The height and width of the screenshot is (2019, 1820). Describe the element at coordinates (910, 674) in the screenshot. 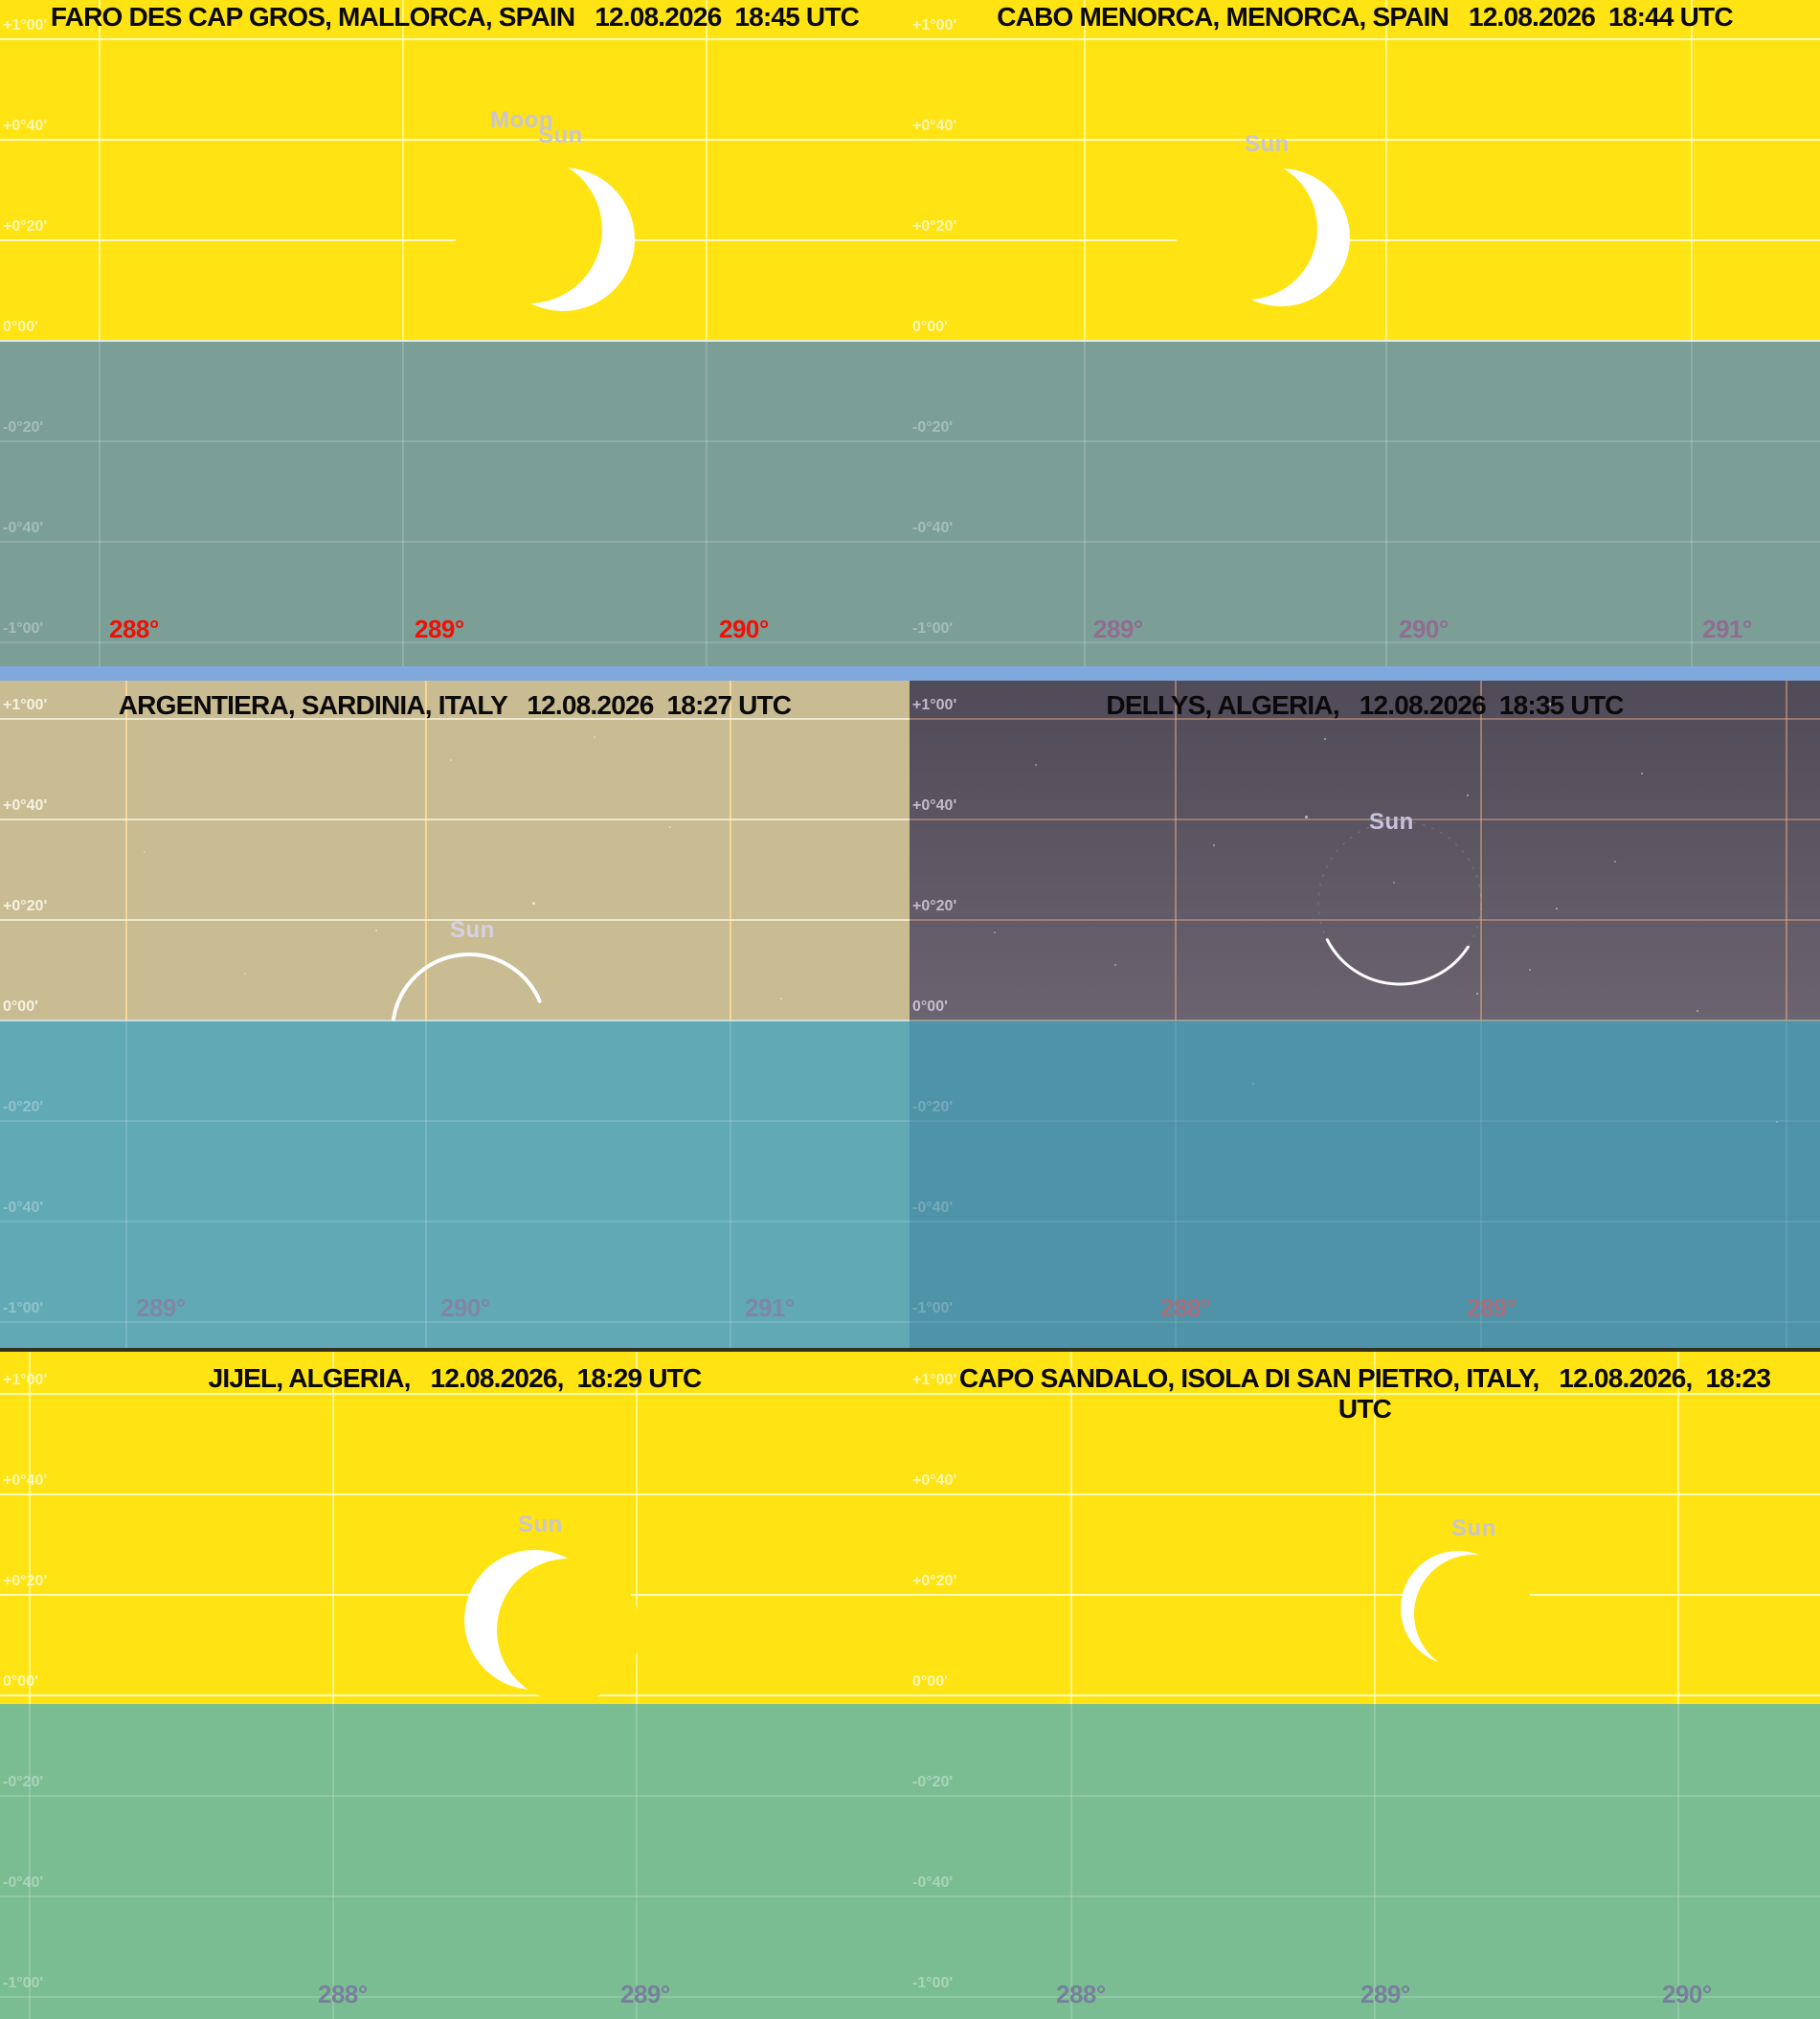

I see `row-divider-bar` at that location.